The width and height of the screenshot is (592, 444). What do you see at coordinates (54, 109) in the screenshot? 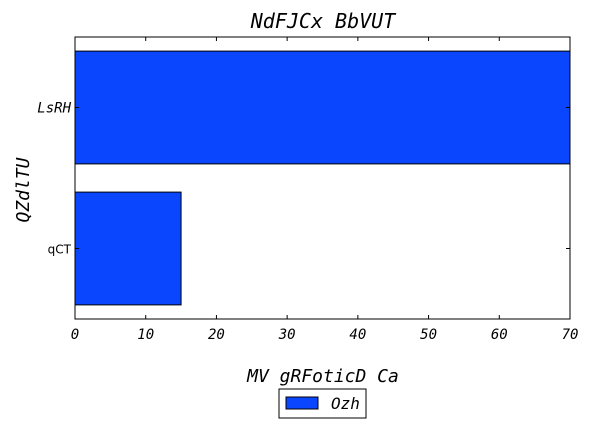
I see `y-tick-label-LsRH: LsRH` at bounding box center [54, 109].